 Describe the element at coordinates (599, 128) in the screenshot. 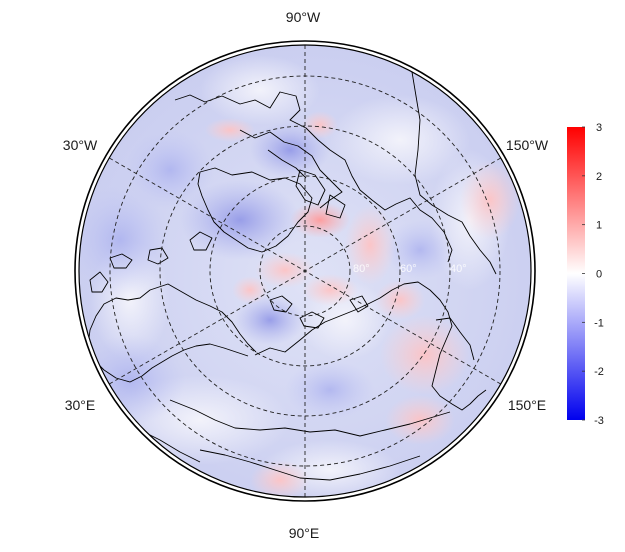

I see `colorbar-tick-label: 3` at that location.